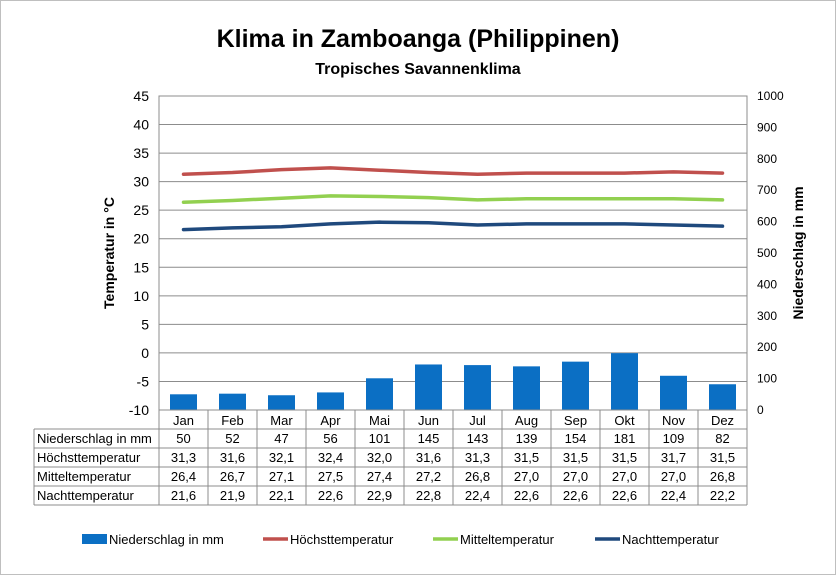  What do you see at coordinates (139, 253) in the screenshot?
I see `left-axis-ticks: 45 40 35 30 25 20 15 10 5 0 -5 -10` at bounding box center [139, 253].